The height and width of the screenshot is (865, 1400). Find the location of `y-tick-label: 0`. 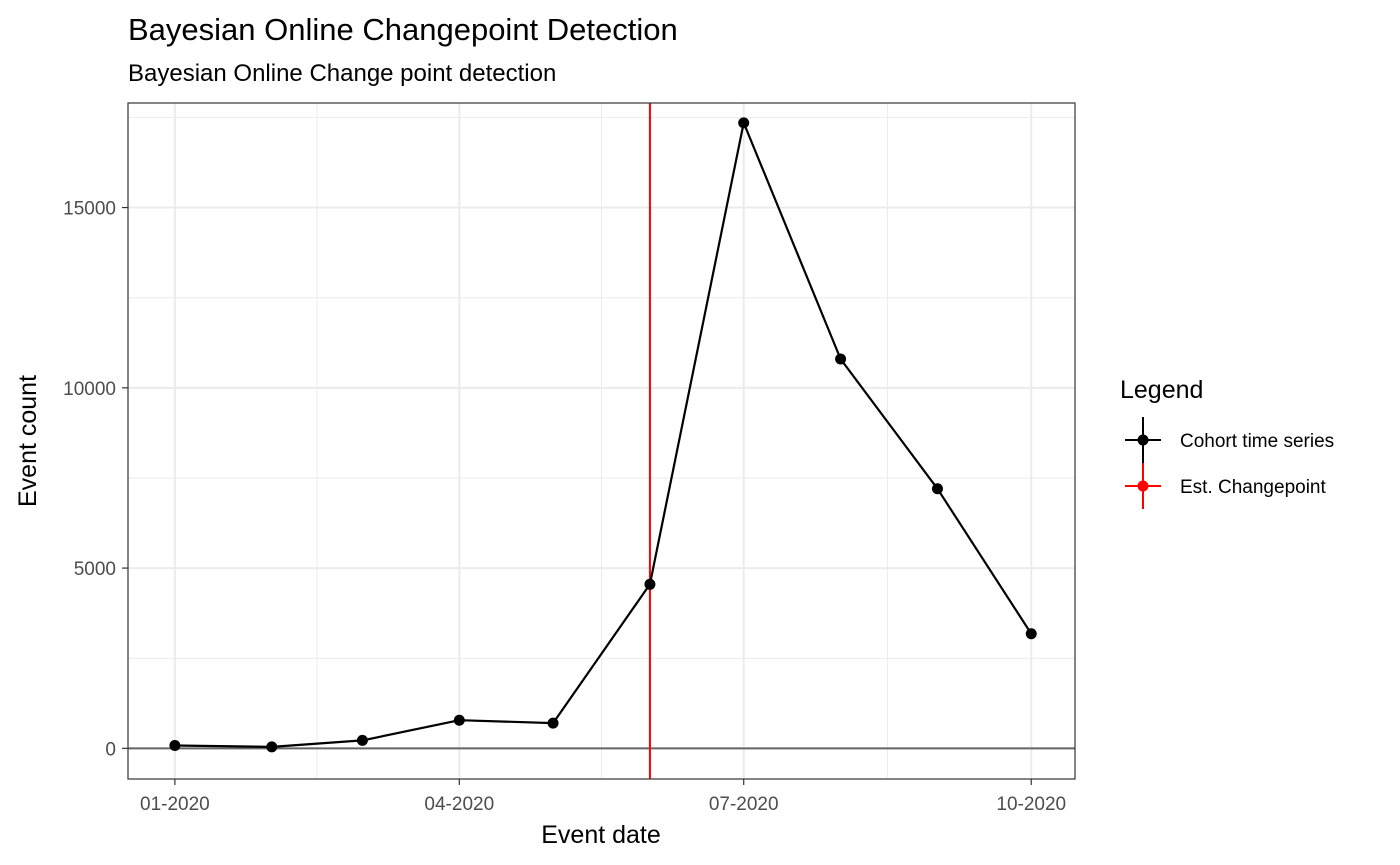

y-tick-label: 0 is located at coordinates (110, 749).